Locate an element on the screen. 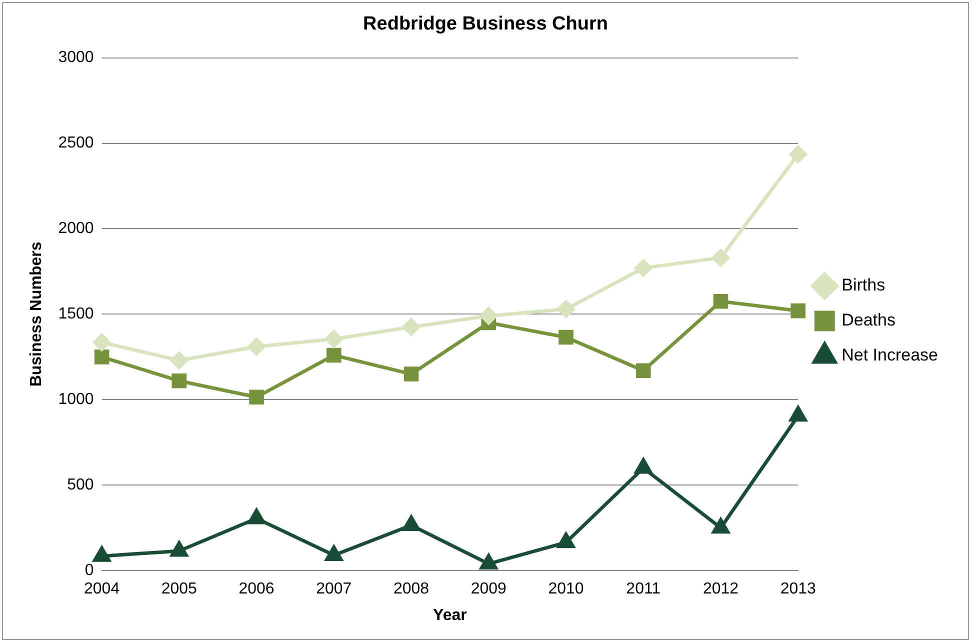 Image resolution: width=973 pixels, height=644 pixels. chart-title: Redbridge Business Churn is located at coordinates (485, 24).